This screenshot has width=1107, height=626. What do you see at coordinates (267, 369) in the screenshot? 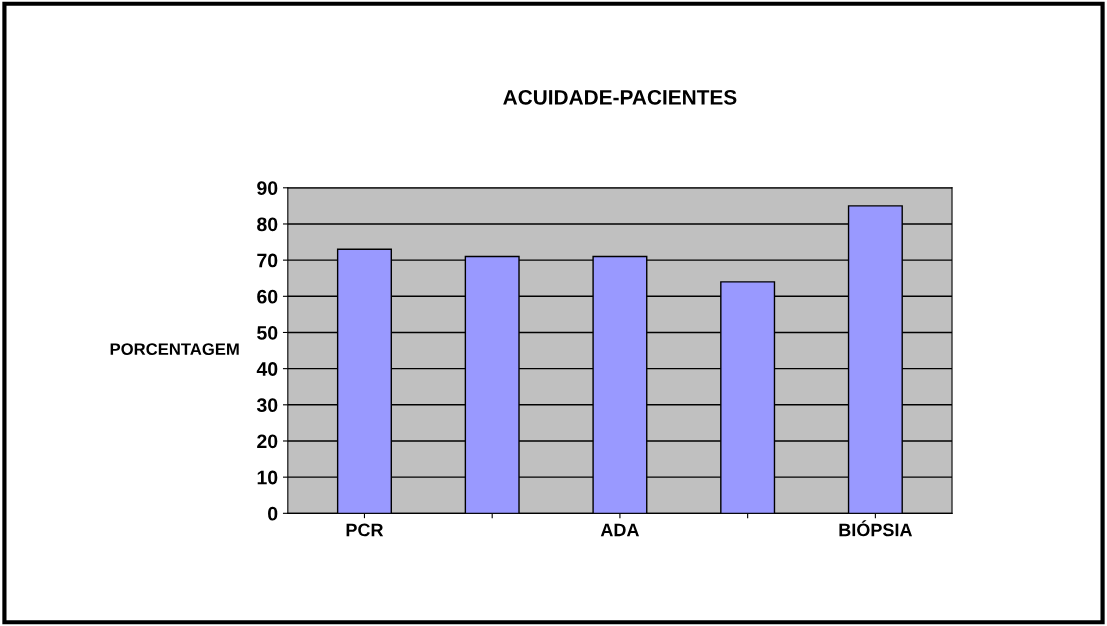
I see `y-tick-label: 40` at bounding box center [267, 369].